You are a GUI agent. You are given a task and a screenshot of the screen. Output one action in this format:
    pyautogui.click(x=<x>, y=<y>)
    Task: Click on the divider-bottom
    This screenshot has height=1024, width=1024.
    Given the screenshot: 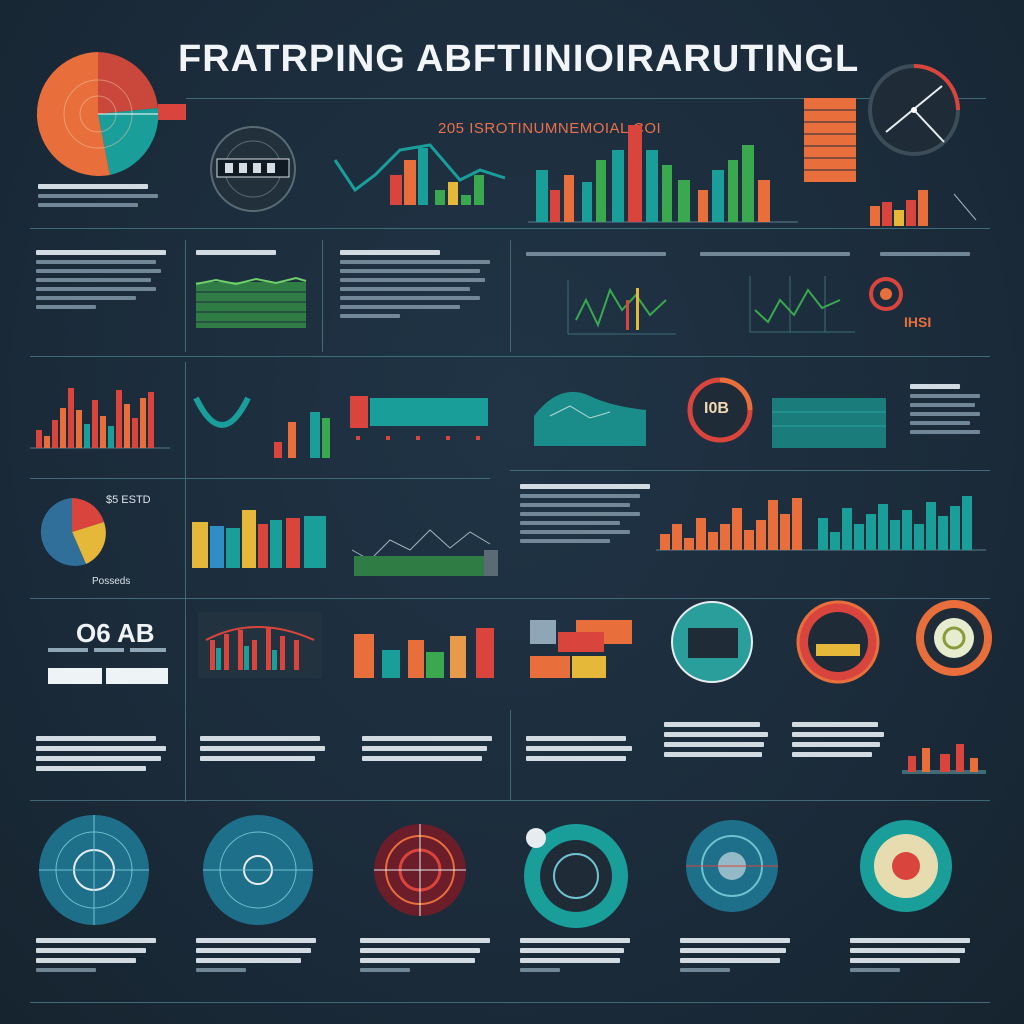 What is the action you would take?
    pyautogui.click(x=510, y=1002)
    